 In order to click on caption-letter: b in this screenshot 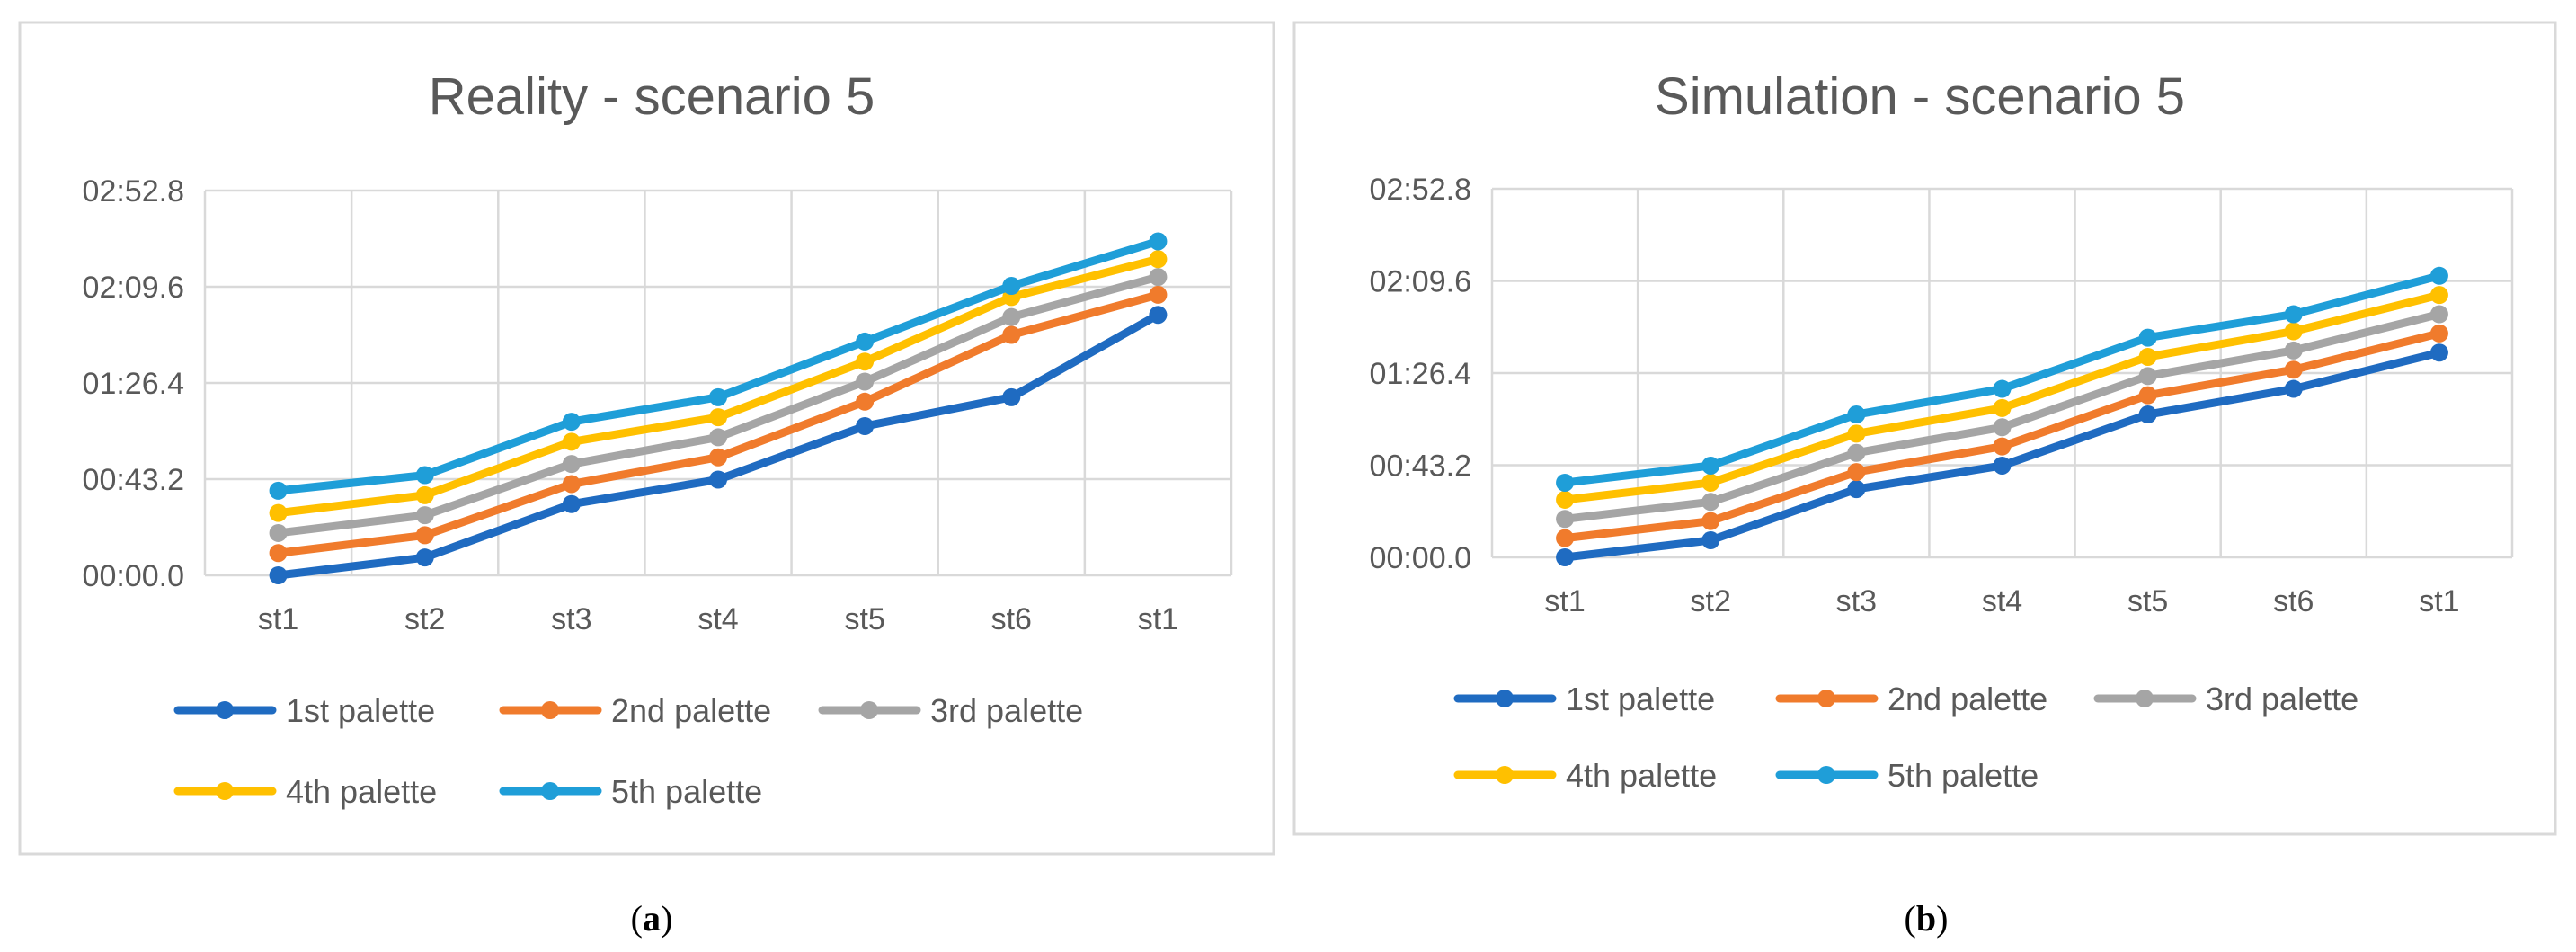, I will do `click(1926, 918)`.